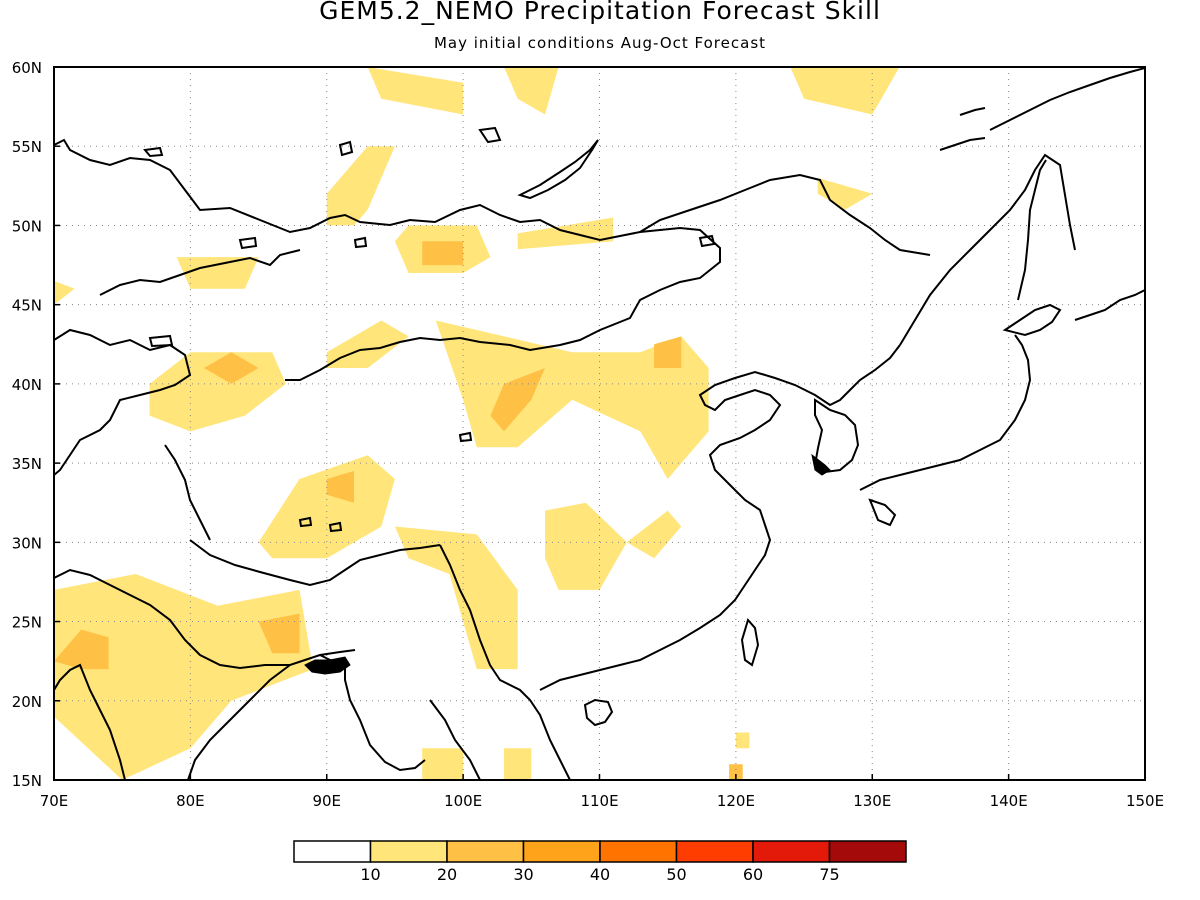 Image resolution: width=1200 pixels, height=900 pixels. Describe the element at coordinates (447, 874) in the screenshot. I see `colorbar-label: 20` at that location.